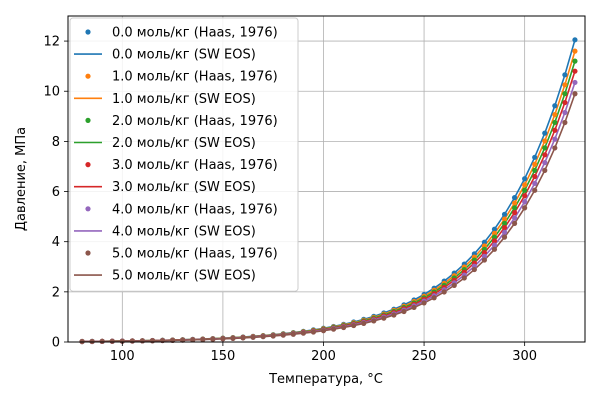 The height and width of the screenshot is (400, 600). I want to click on legend-label: 0.0 моль/кг (SW EOS), so click(184, 55).